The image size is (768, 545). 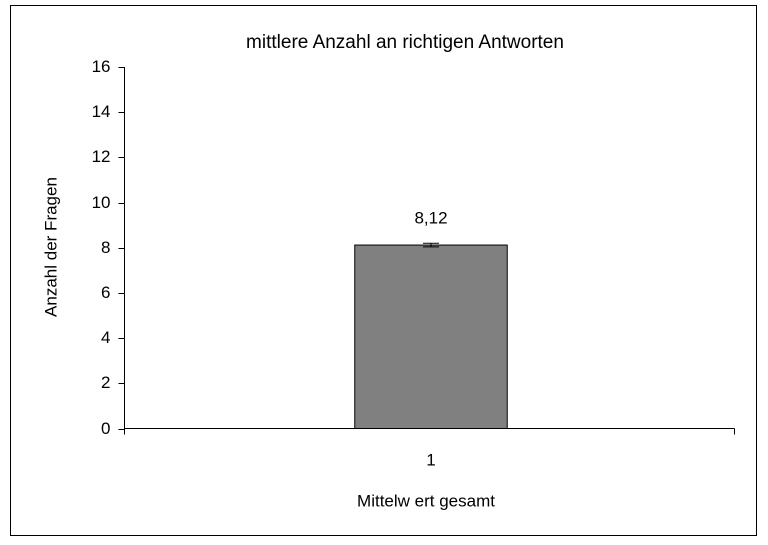 I want to click on y-tick-label: 12, so click(x=101, y=156).